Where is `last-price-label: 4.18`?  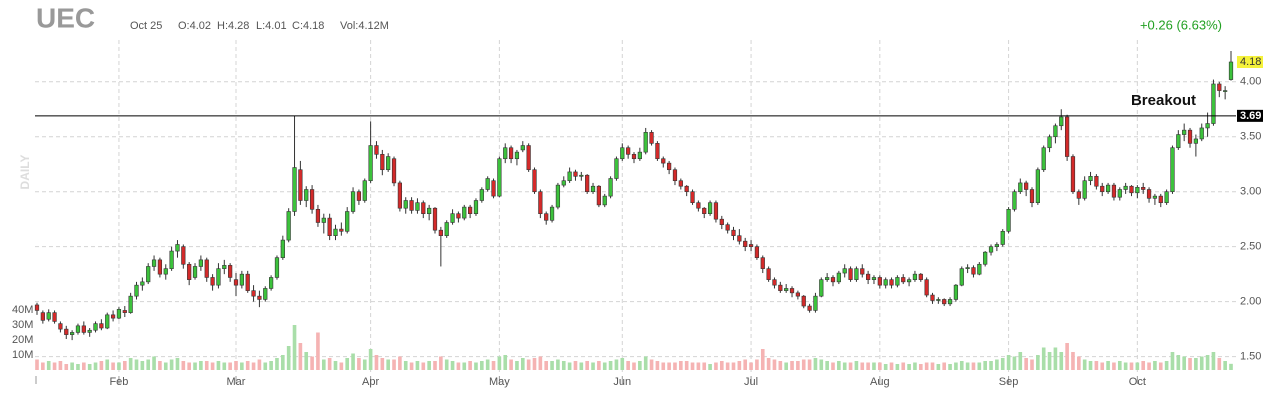 last-price-label: 4.18 is located at coordinates (1250, 62).